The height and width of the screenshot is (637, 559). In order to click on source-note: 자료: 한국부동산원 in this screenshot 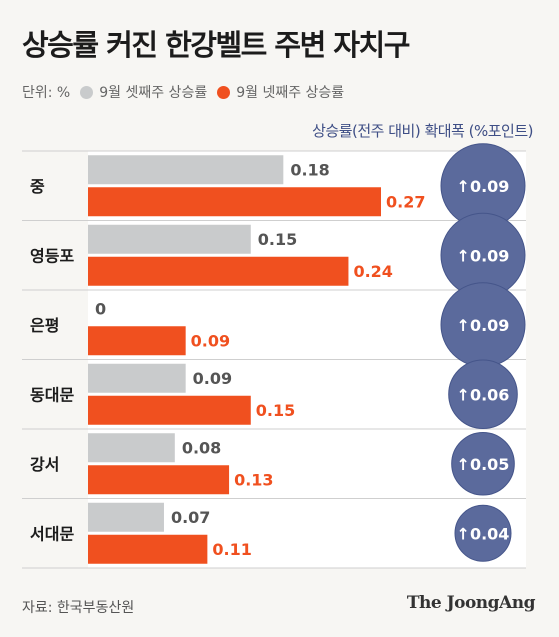, I will do `click(78, 608)`.